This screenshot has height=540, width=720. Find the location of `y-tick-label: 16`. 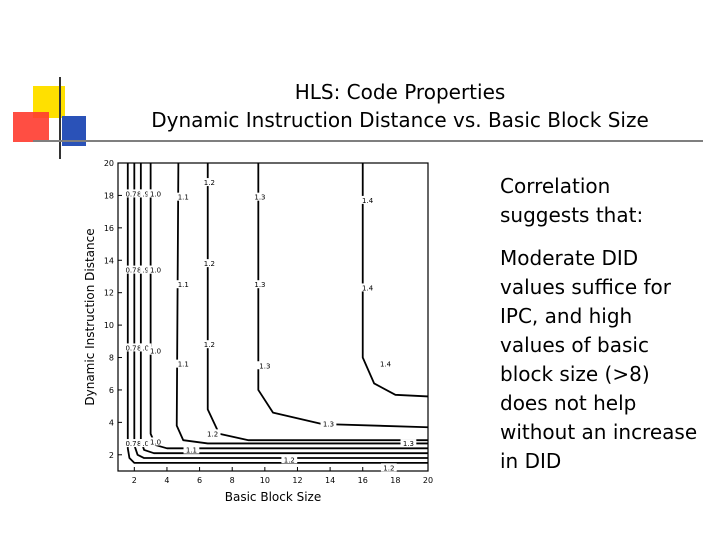

y-tick-label: 16 is located at coordinates (109, 228).